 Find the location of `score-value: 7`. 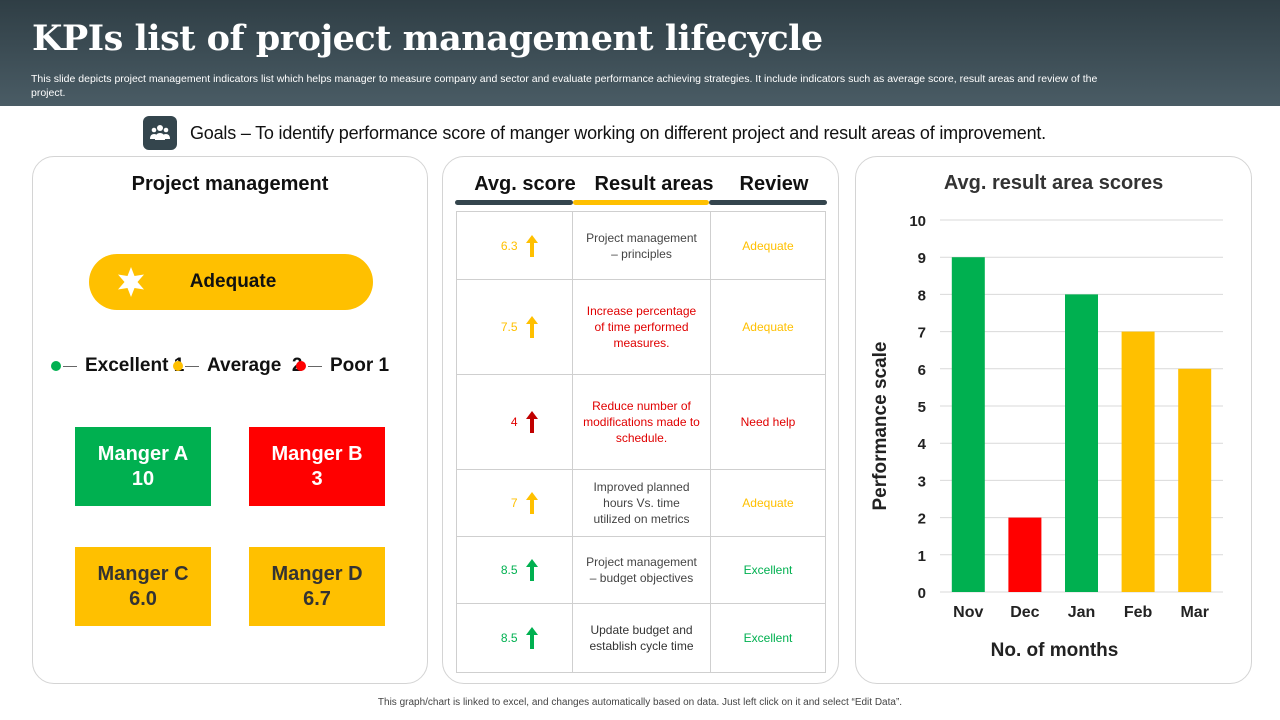

score-value: 7 is located at coordinates (514, 503).